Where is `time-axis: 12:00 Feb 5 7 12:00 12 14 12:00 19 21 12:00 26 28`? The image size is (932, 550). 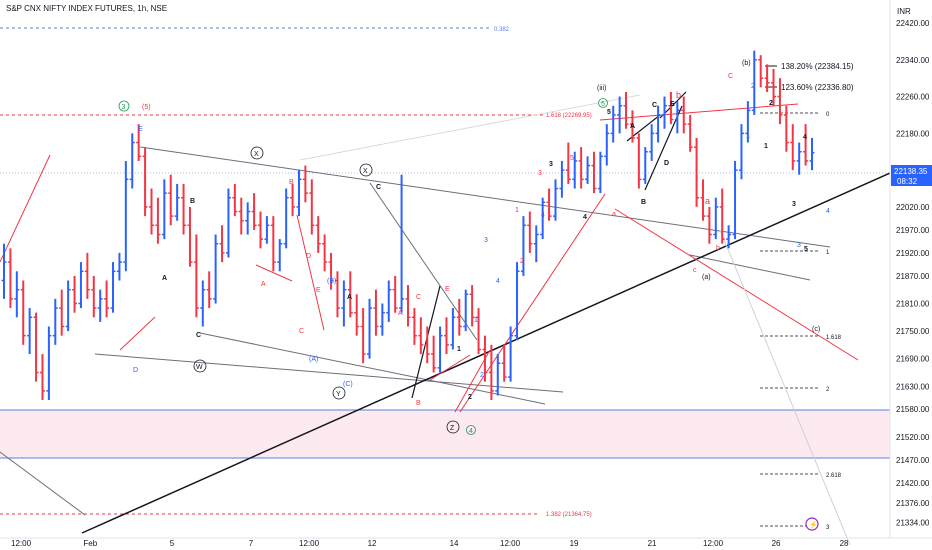
time-axis: 12:00 Feb 5 7 12:00 12 14 12:00 19 21 12:00 26 28 is located at coordinates (430, 543).